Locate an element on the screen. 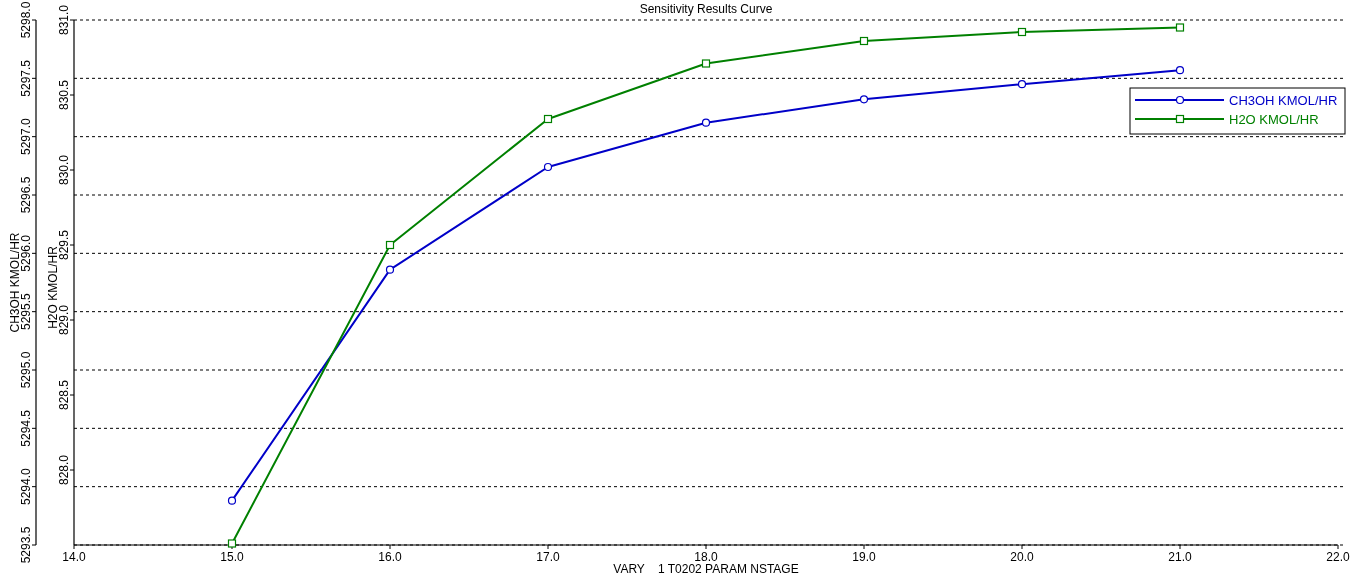 The image size is (1357, 585). y-tick-label: 5295.5 is located at coordinates (26, 311).